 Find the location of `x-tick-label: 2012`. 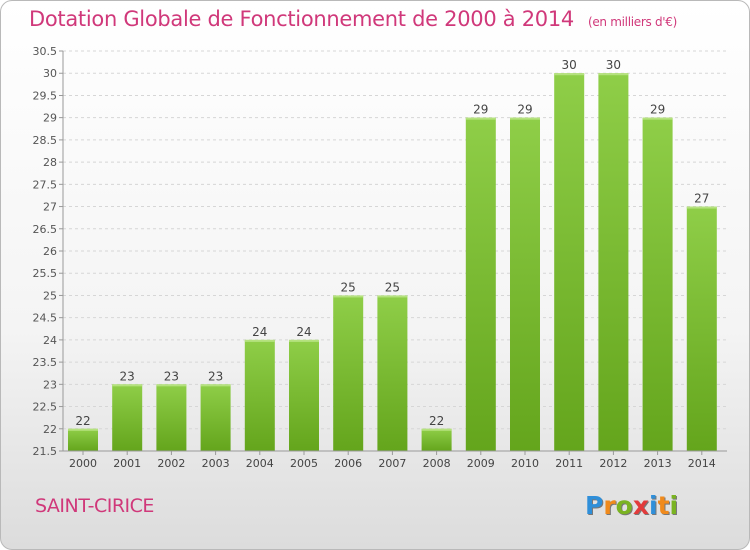

x-tick-label: 2012 is located at coordinates (613, 463).